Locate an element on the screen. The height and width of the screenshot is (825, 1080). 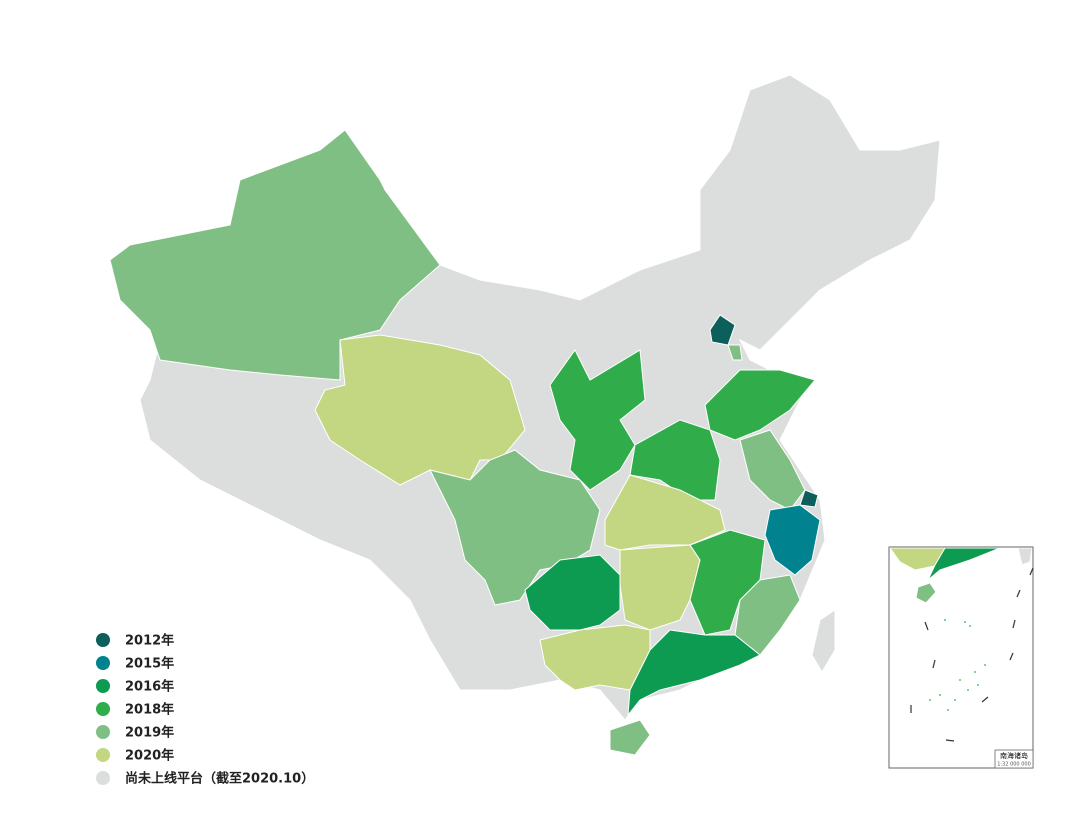
zhejiang is located at coordinates (792, 540).